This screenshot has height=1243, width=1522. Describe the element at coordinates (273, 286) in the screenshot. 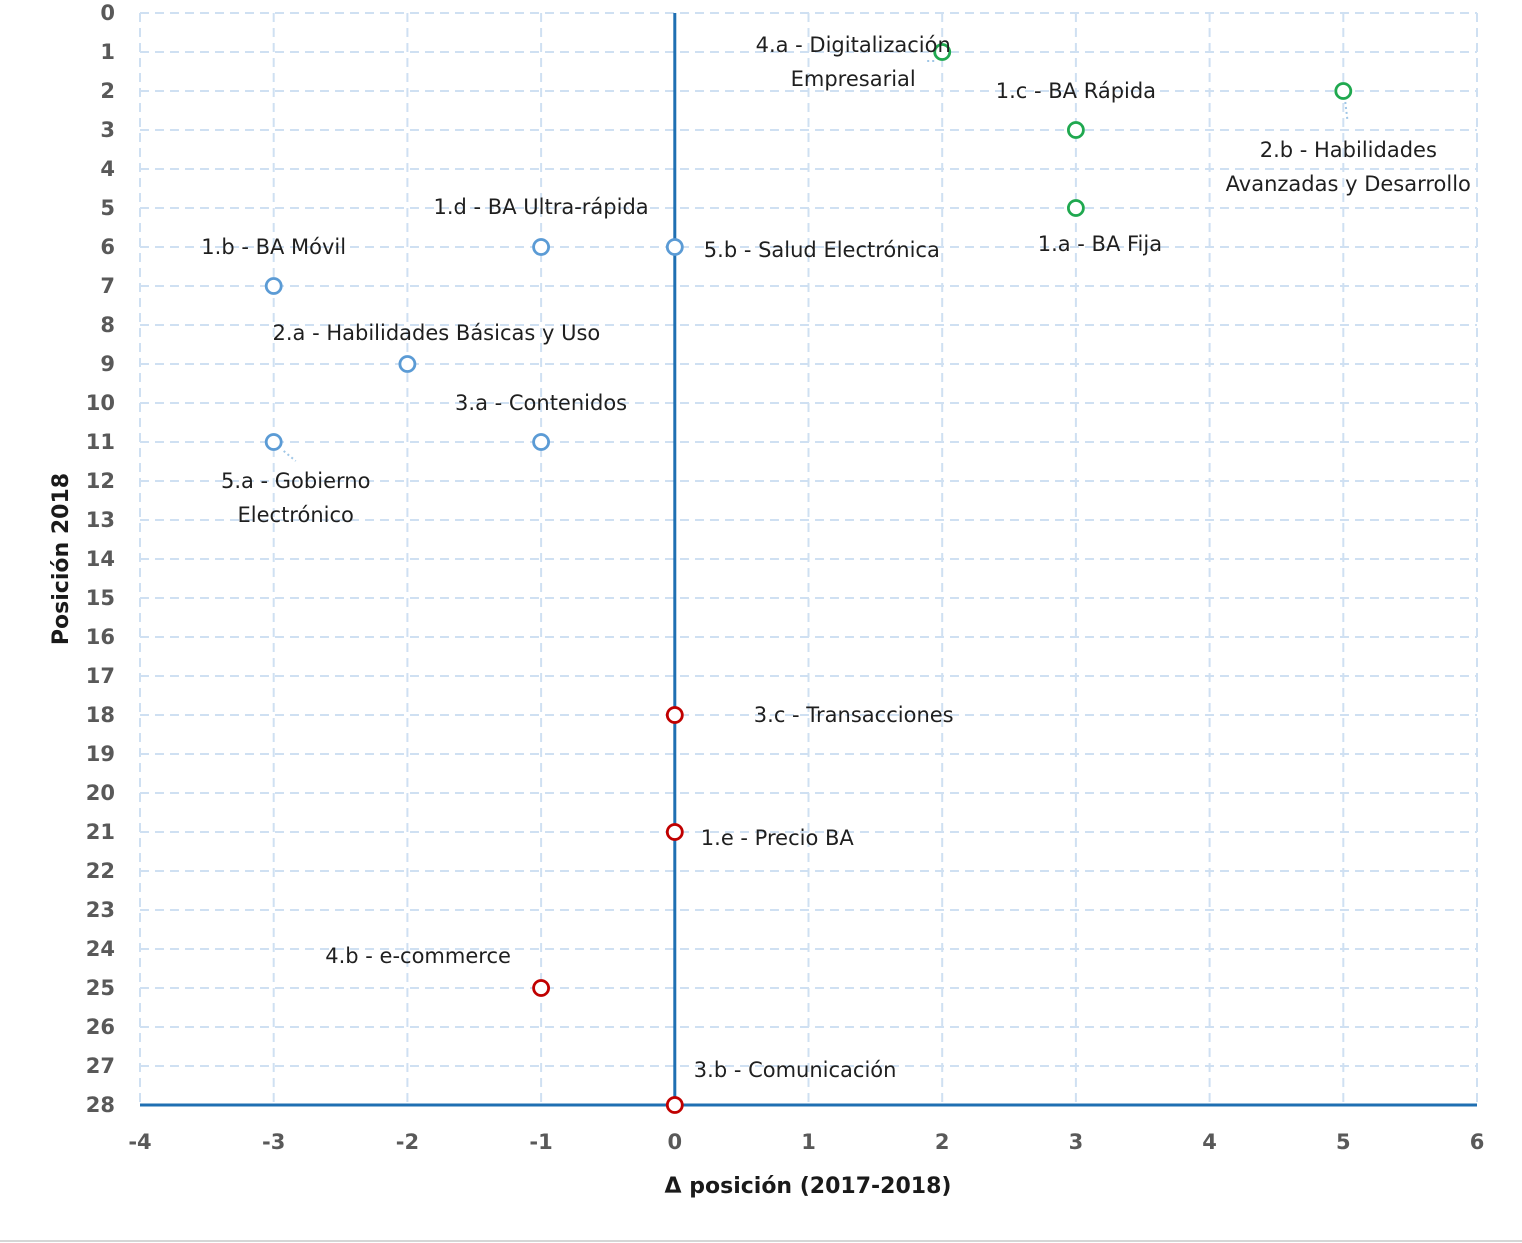

I see `data-point-1b` at that location.